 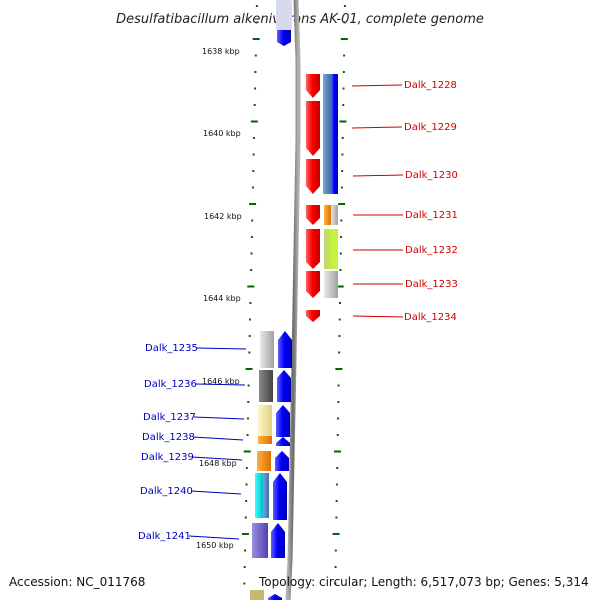 What do you see at coordinates (167, 457) in the screenshot?
I see `gene-label-dalk-1239: Dalk_1239` at bounding box center [167, 457].